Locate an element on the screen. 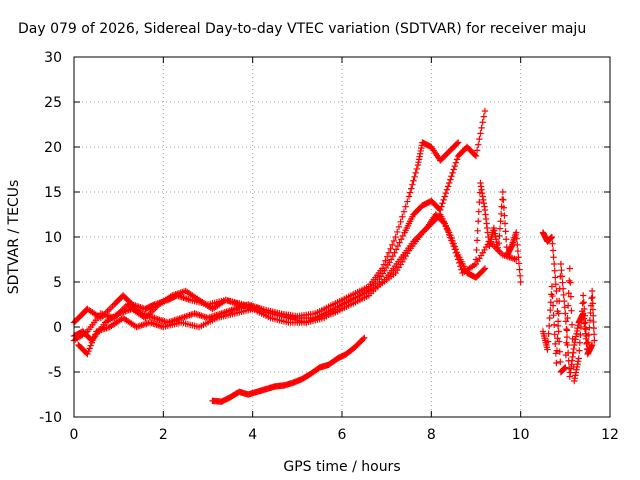  series-track-H is located at coordinates (567, 320).